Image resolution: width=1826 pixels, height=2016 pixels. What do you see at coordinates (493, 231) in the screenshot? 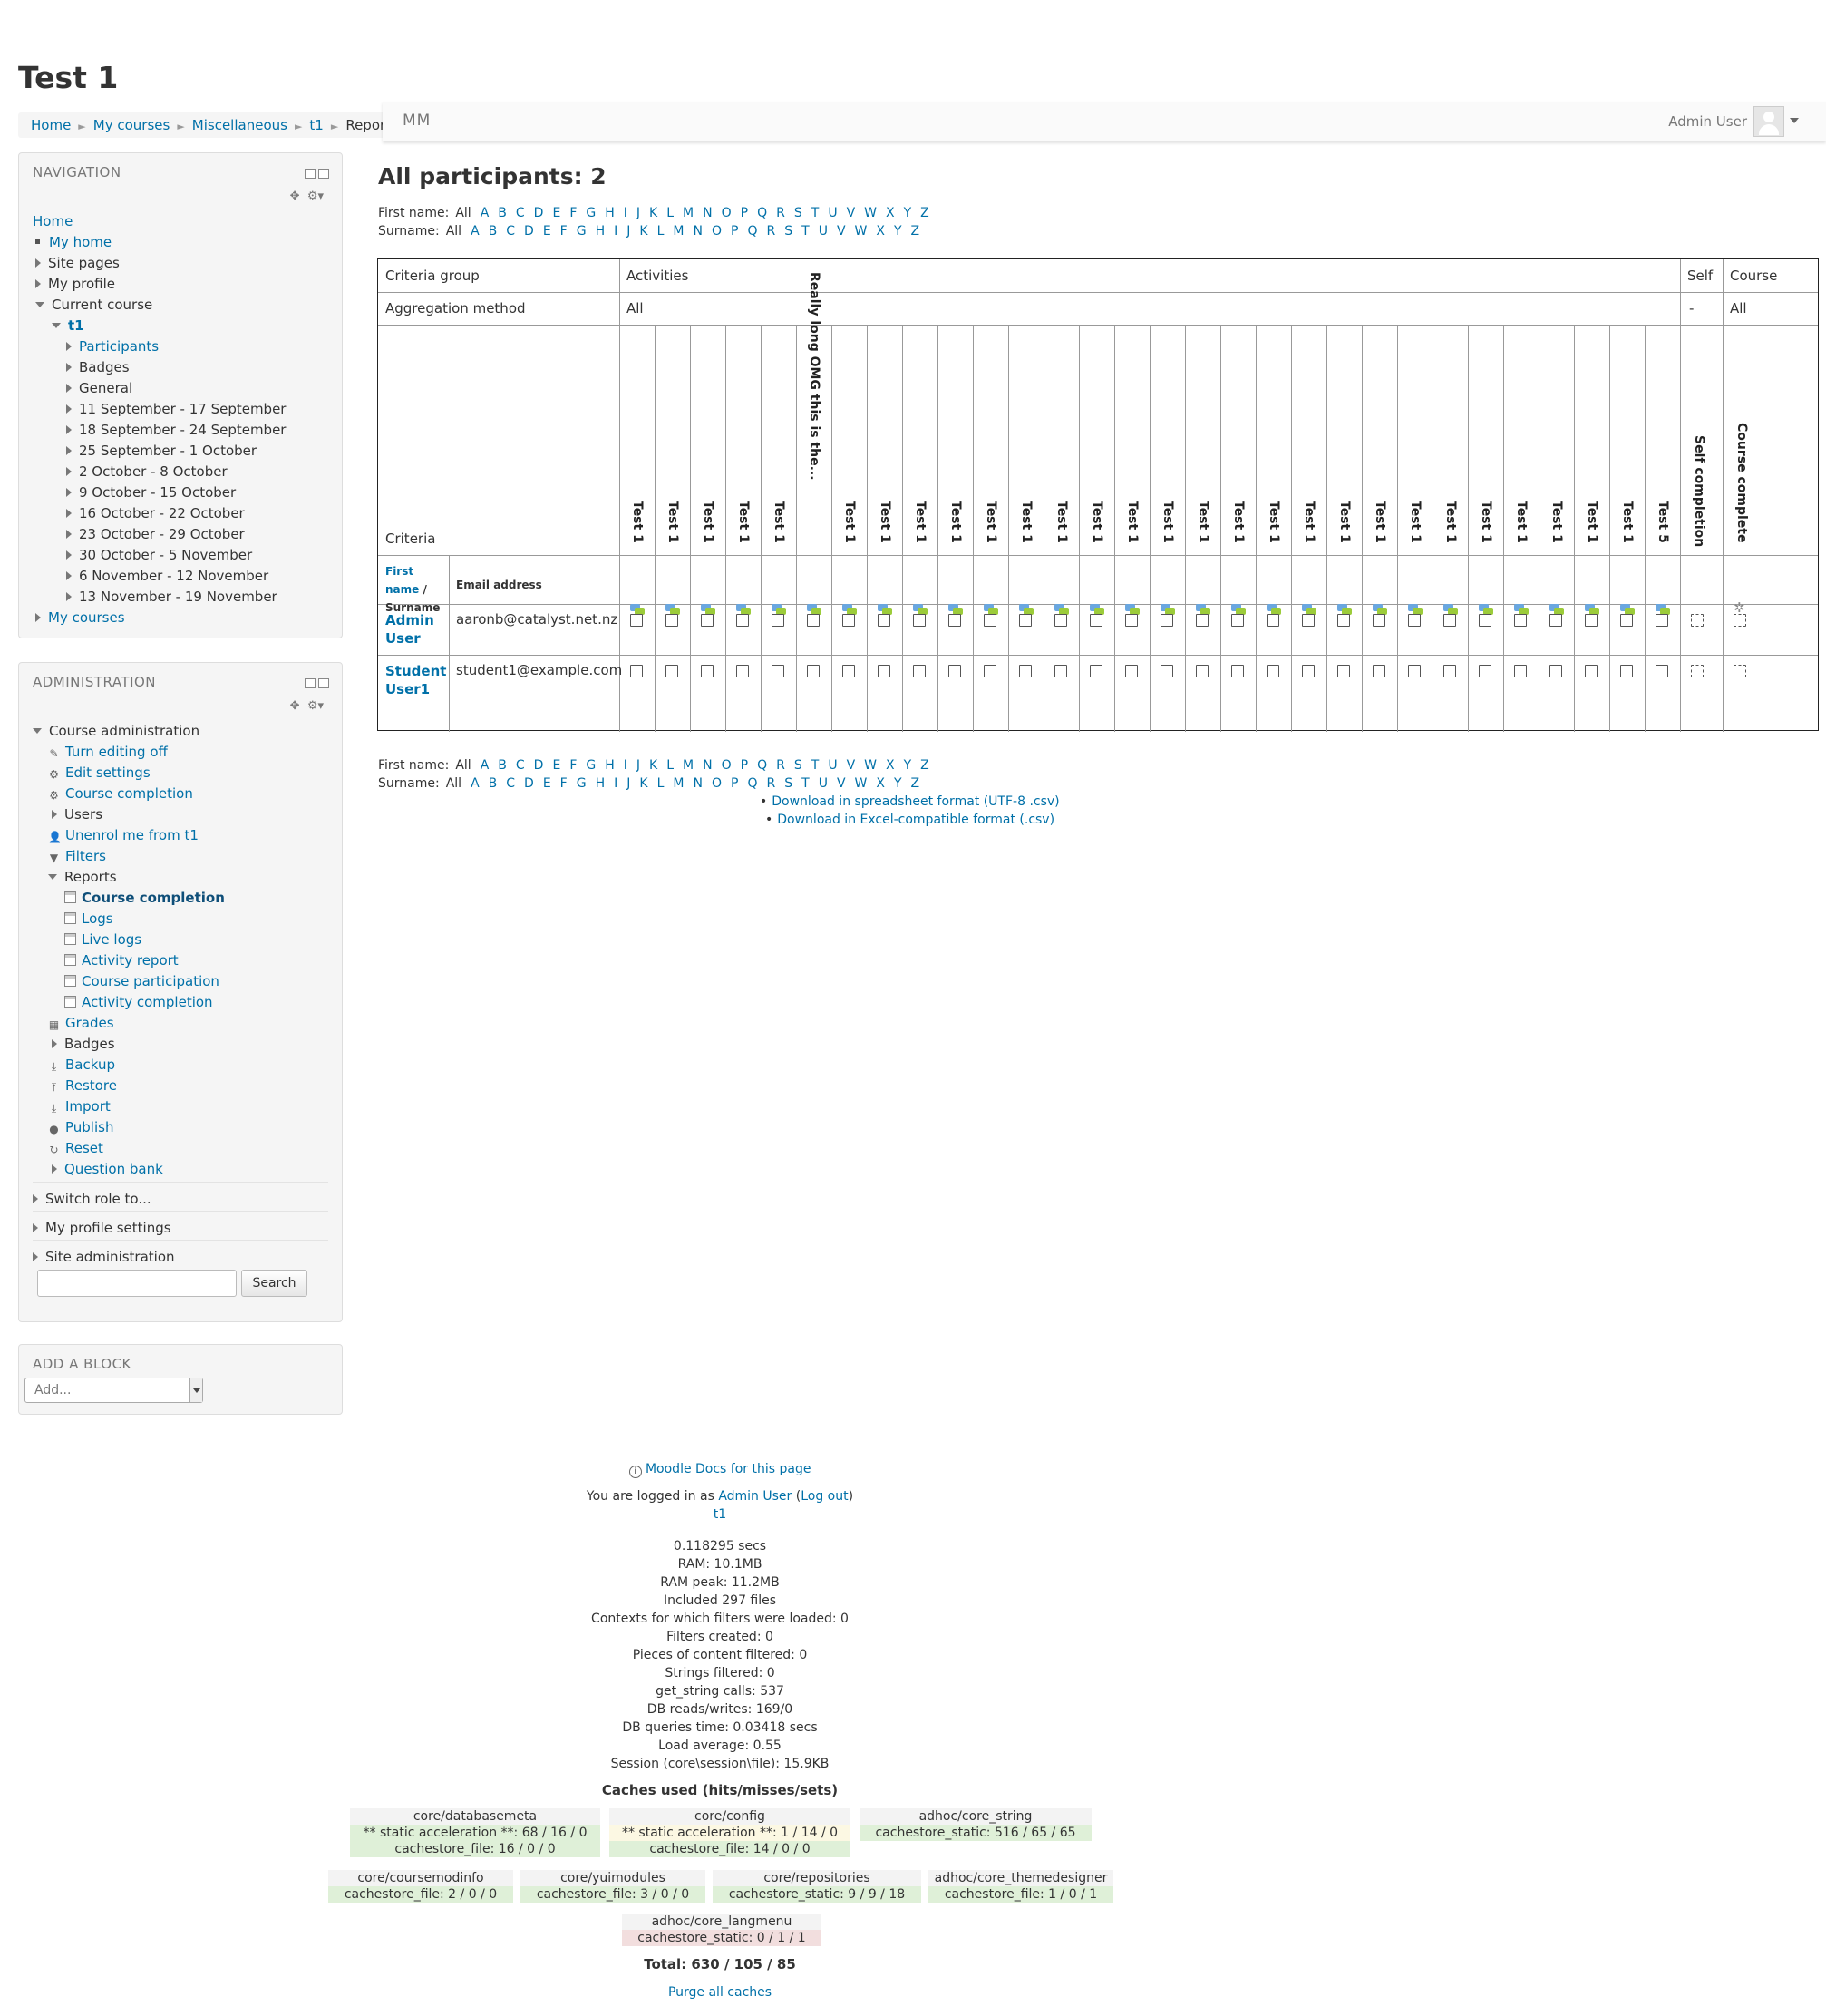
I see `filter-letter-b: B` at bounding box center [493, 231].